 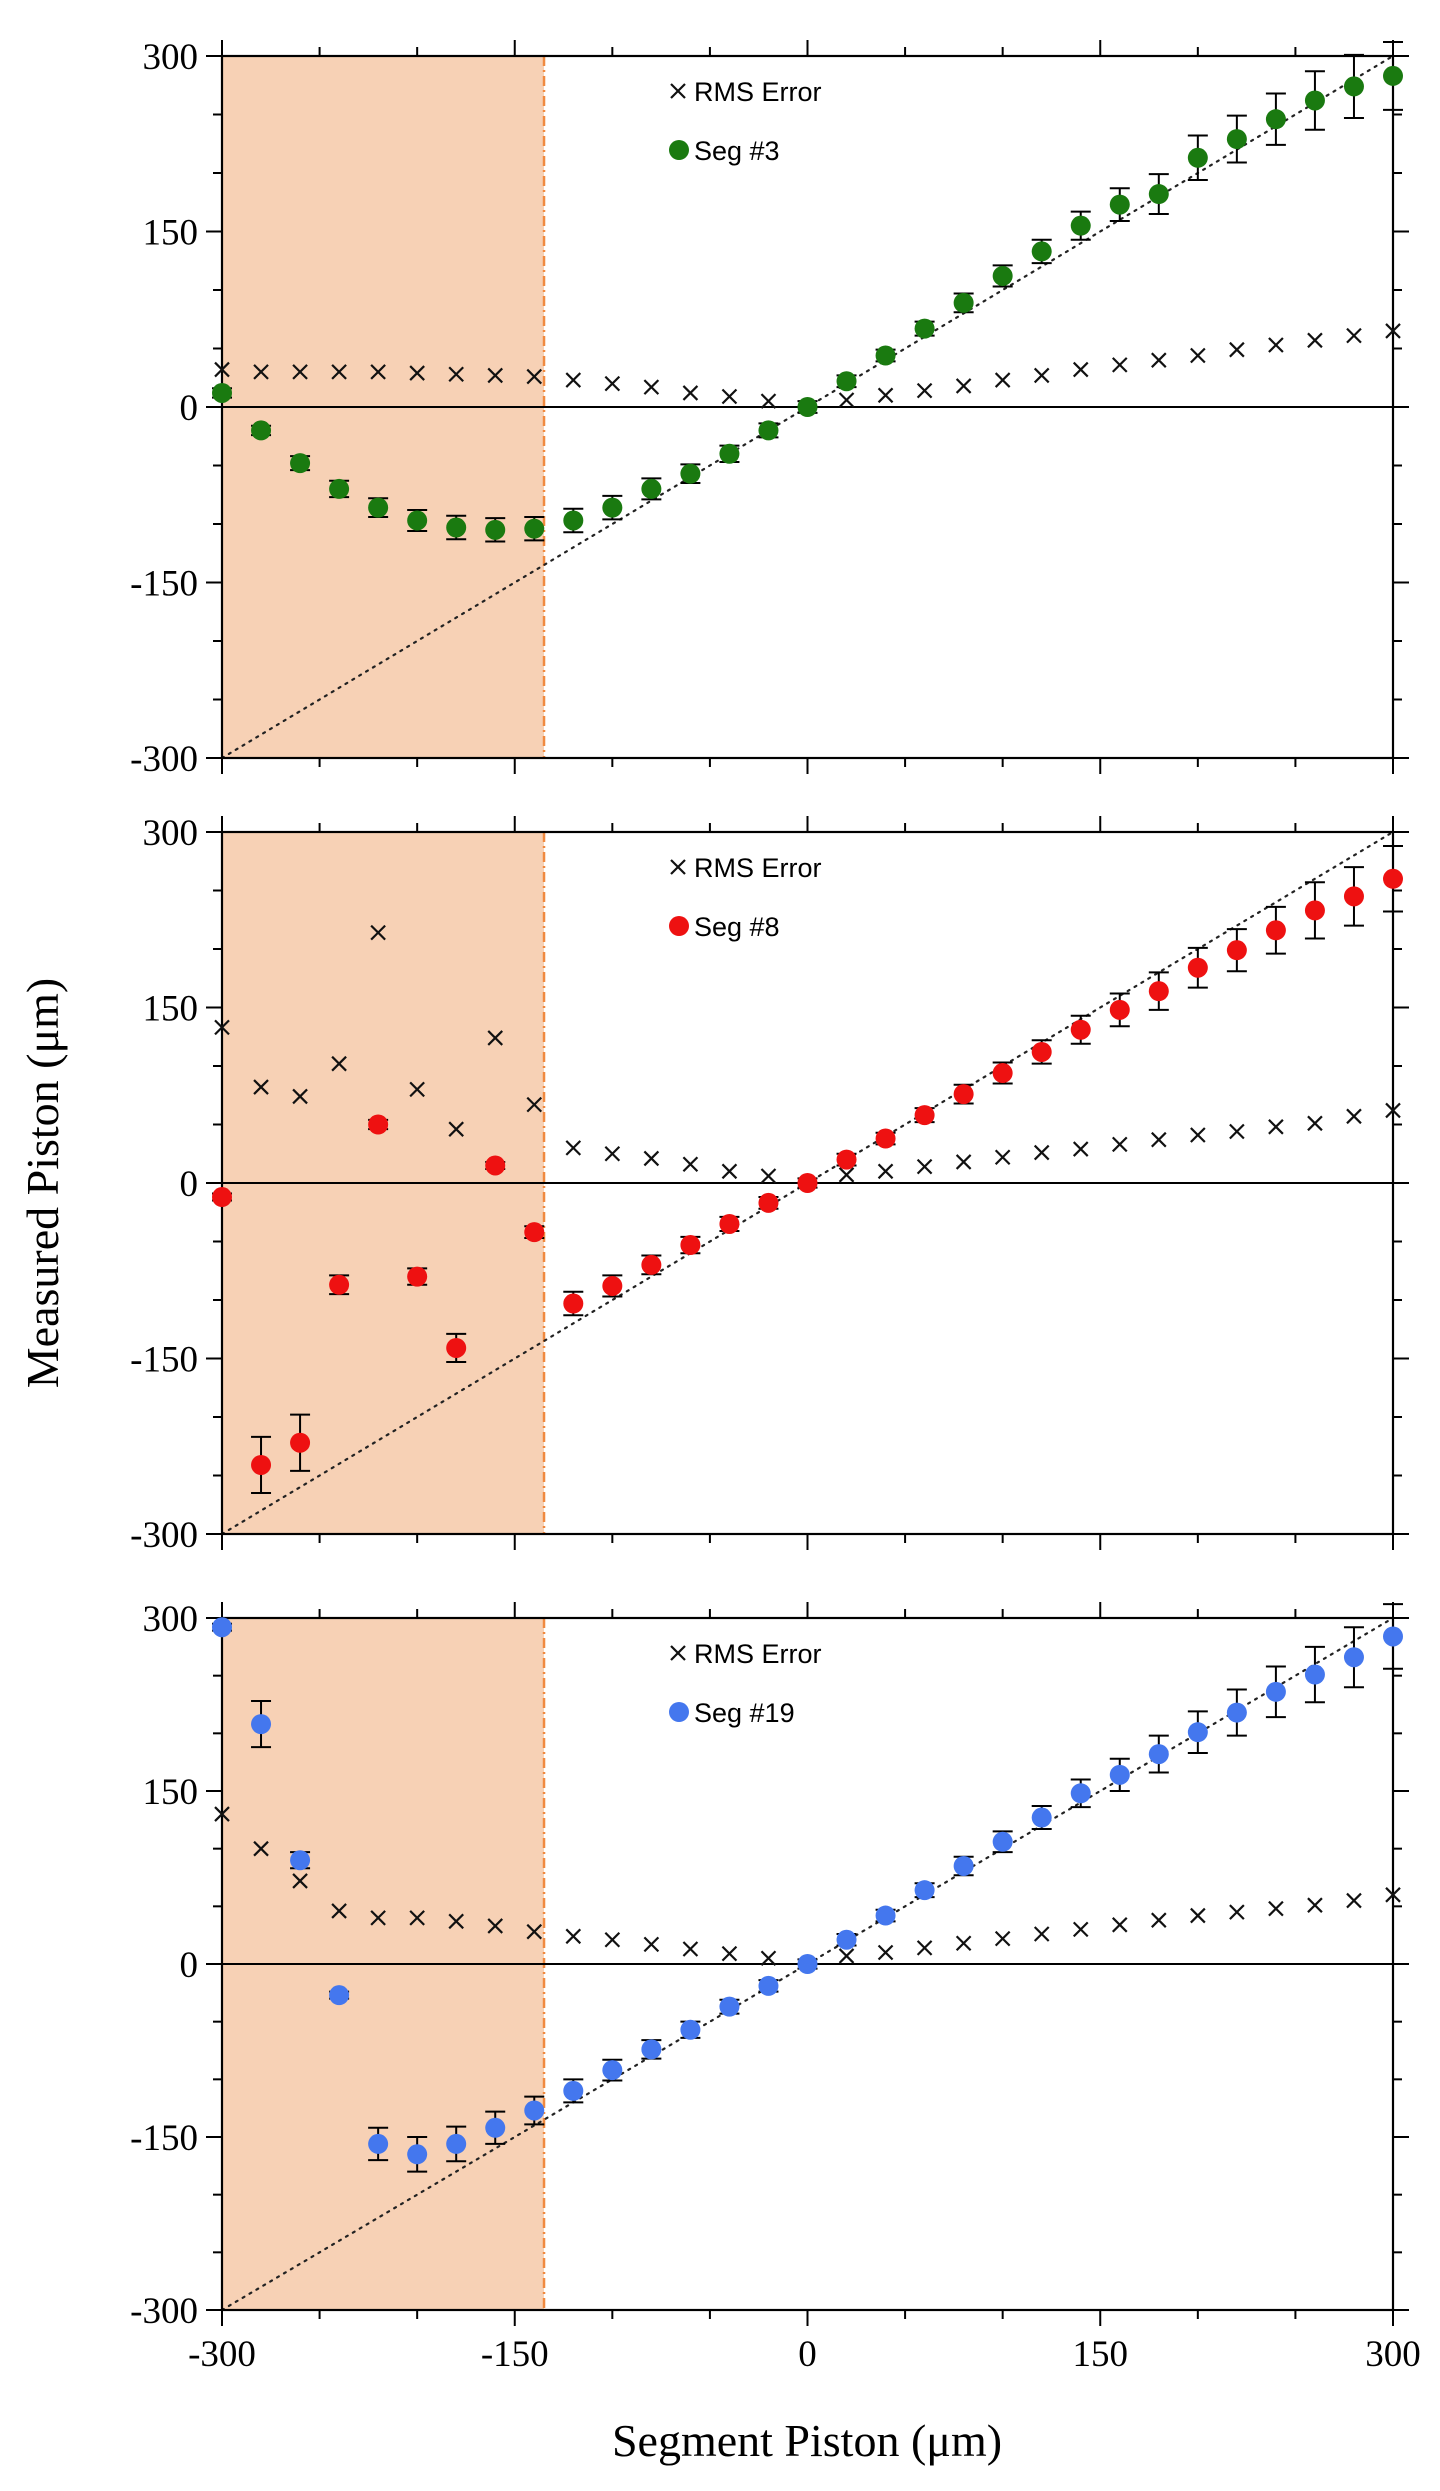 I want to click on x-tick-label: 150, so click(x=1101, y=2354).